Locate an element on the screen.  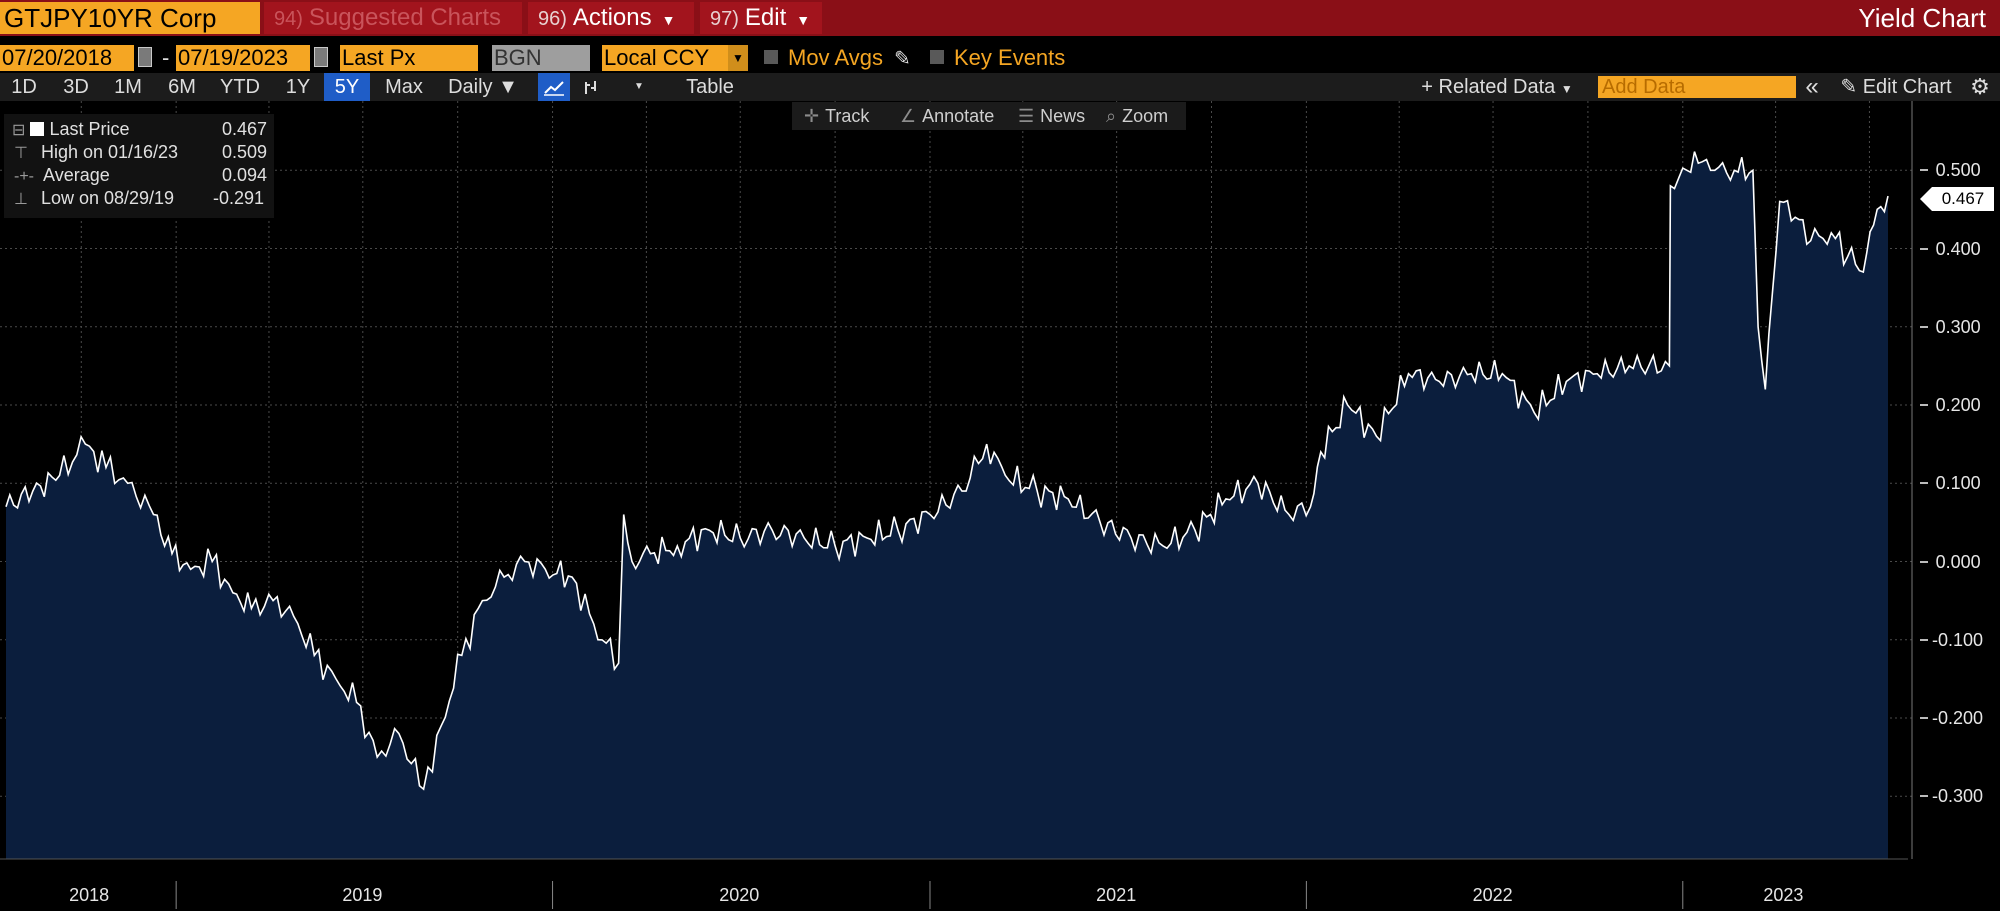
legend-row-high: ⊤ High on 01/16/23 is located at coordinates (96, 153).